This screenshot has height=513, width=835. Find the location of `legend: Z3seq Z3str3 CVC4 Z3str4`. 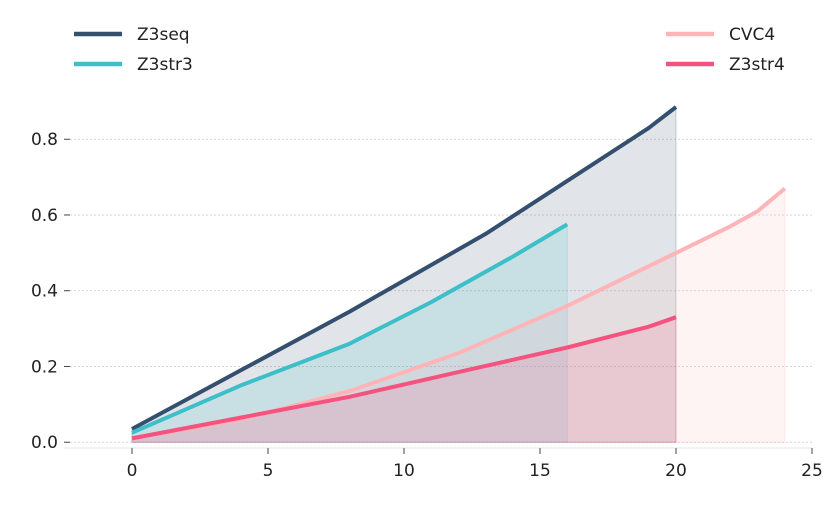

legend: Z3seq Z3str3 CVC4 Z3str4 is located at coordinates (429, 50).